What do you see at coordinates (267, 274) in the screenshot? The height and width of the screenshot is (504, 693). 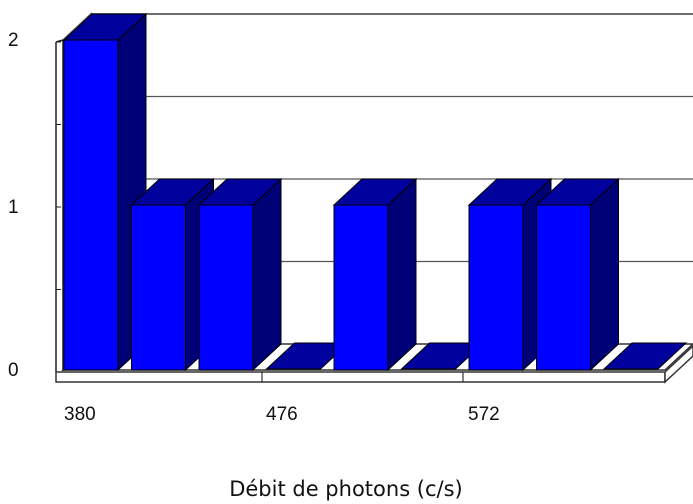 I see `bar-2-side` at bounding box center [267, 274].